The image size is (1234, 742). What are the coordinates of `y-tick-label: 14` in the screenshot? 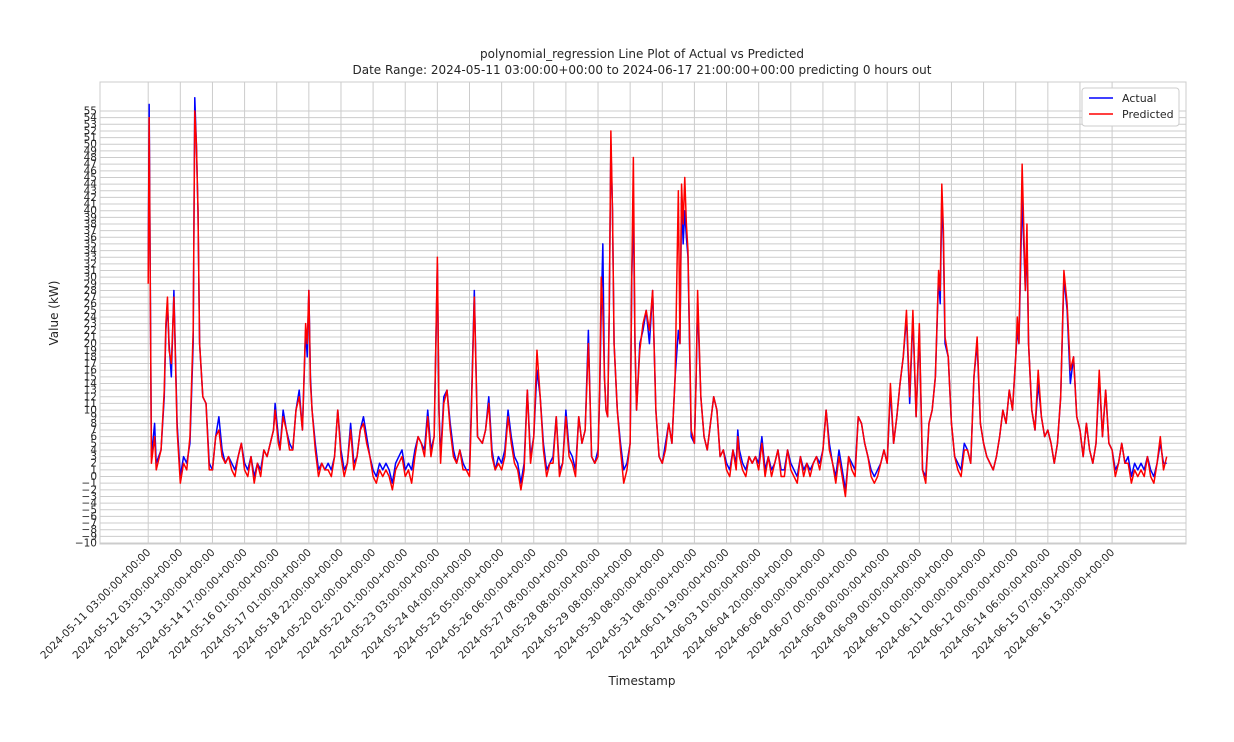 It's located at (91, 384).